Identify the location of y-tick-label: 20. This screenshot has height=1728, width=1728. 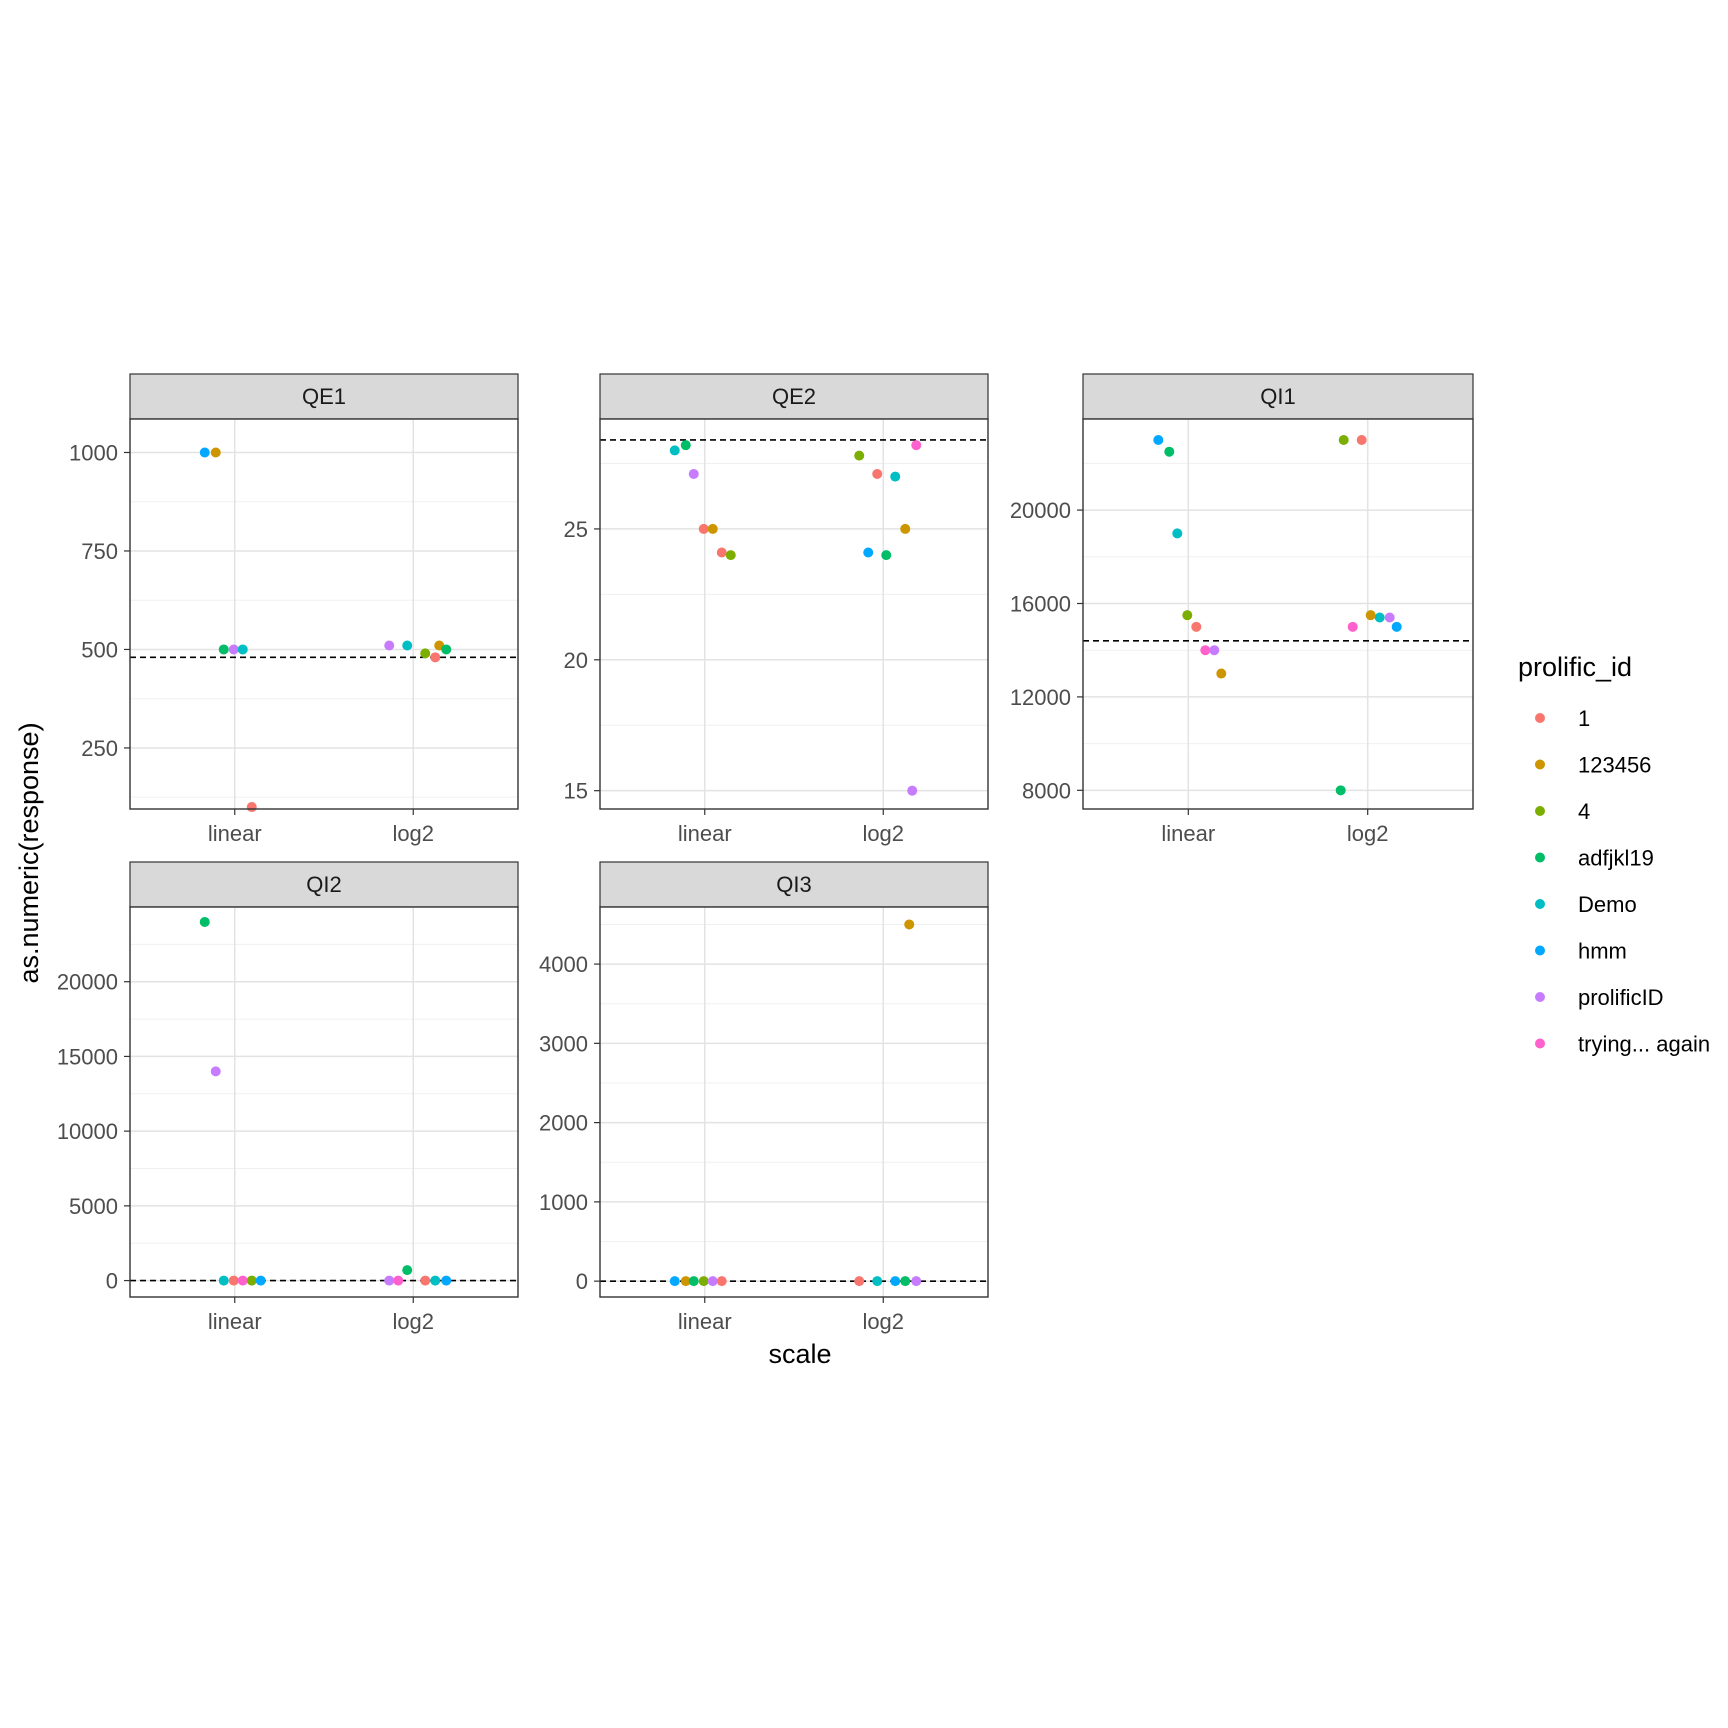
(576, 660).